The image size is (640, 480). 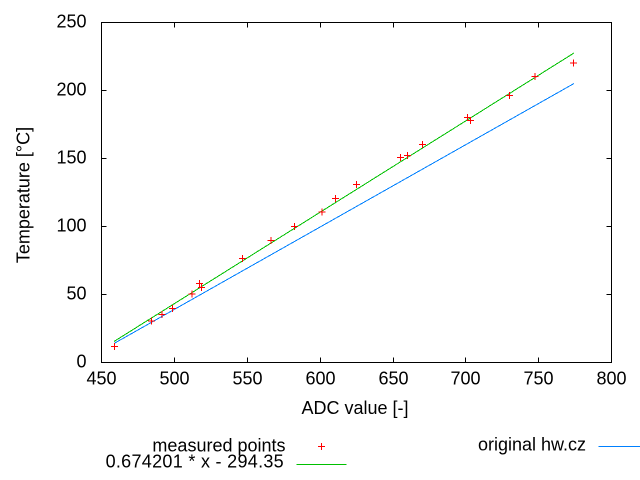 What do you see at coordinates (71, 90) in the screenshot?
I see `svg-text: 200` at bounding box center [71, 90].